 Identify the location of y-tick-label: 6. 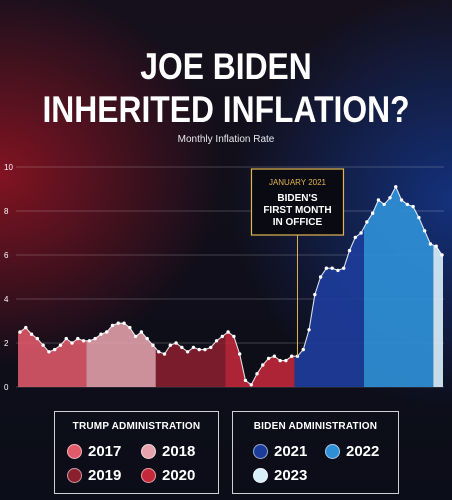
(6, 255).